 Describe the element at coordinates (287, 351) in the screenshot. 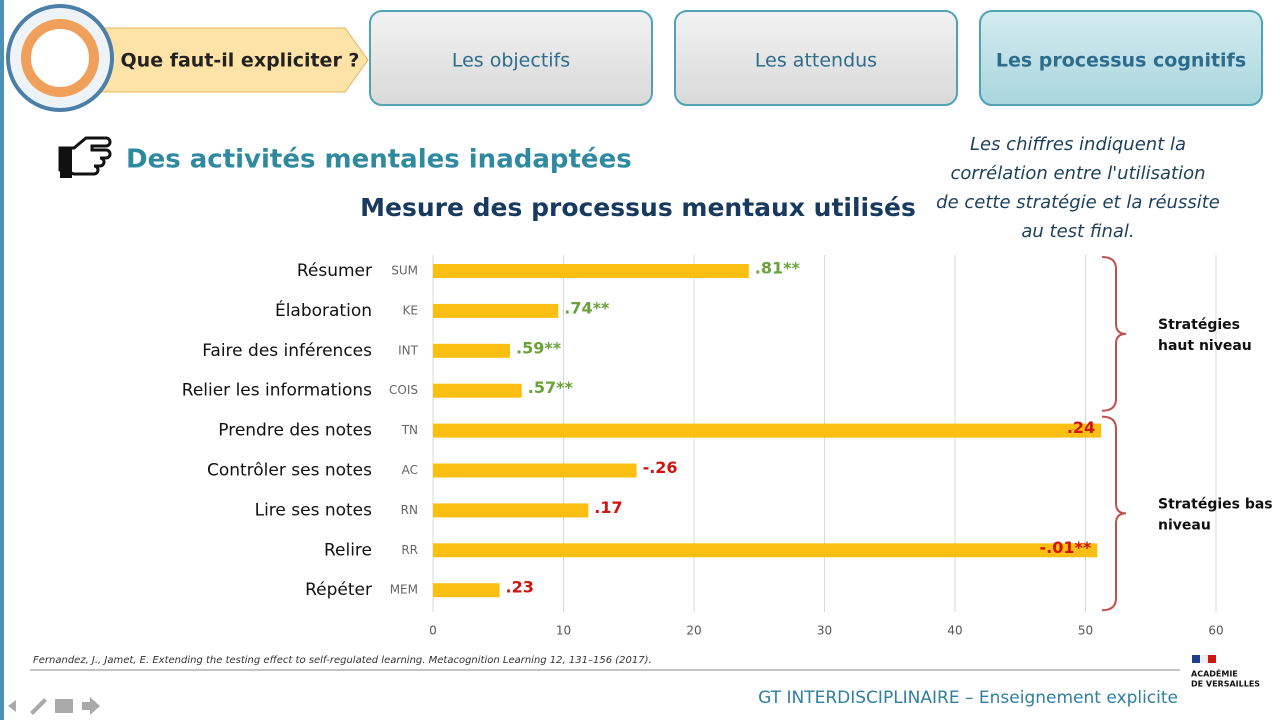

I see `category-label: Faire des inférences` at that location.